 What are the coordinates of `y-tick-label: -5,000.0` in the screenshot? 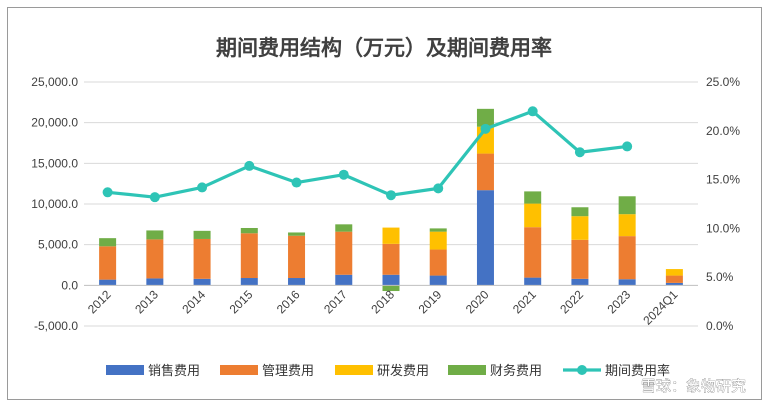 It's located at (56, 326).